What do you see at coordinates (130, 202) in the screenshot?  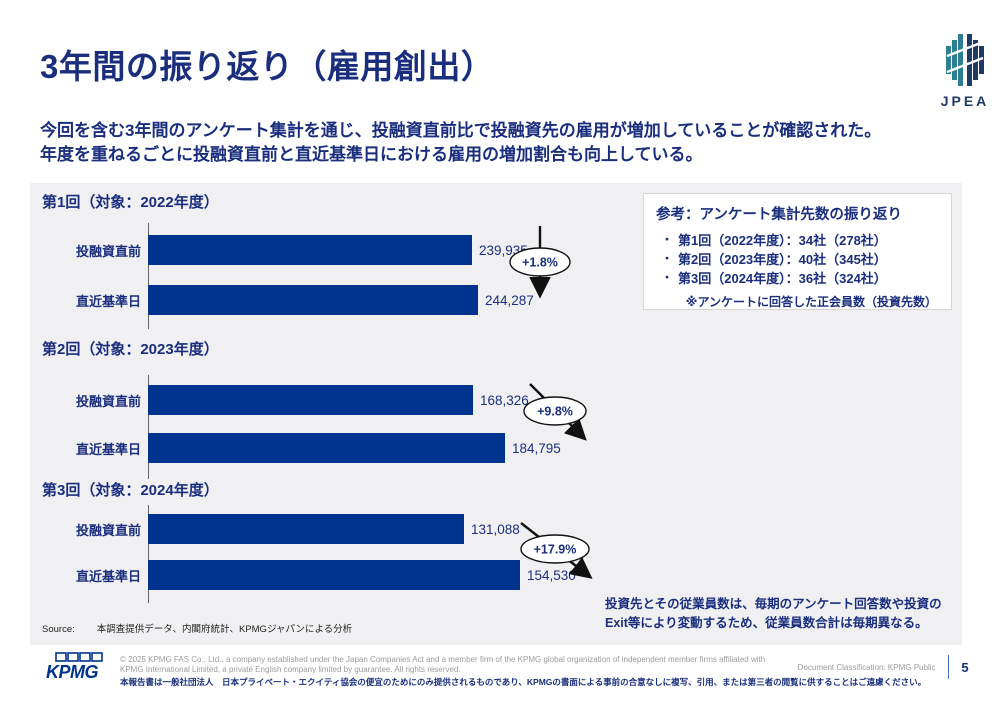 I see `chart1-title: 第1回（対象：2022年度）` at bounding box center [130, 202].